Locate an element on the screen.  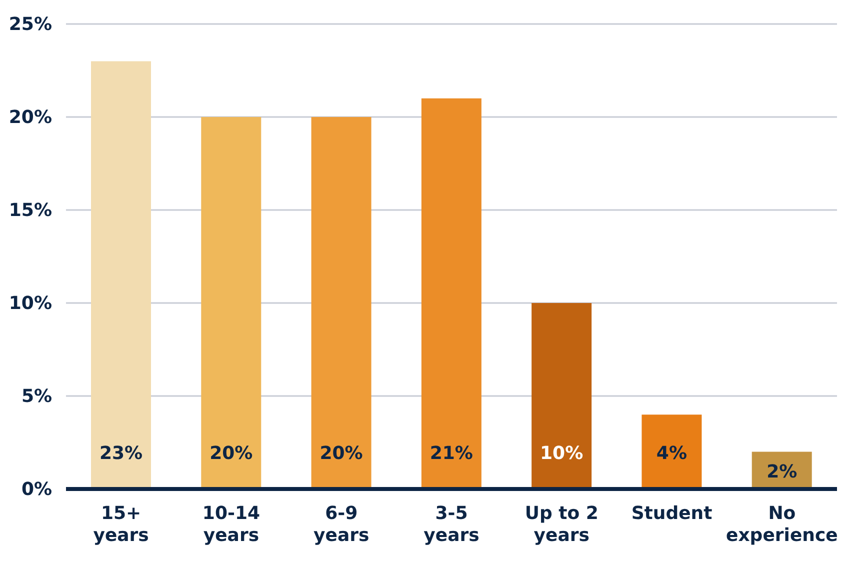
x-tick-label: 15+ years is located at coordinates (121, 524).